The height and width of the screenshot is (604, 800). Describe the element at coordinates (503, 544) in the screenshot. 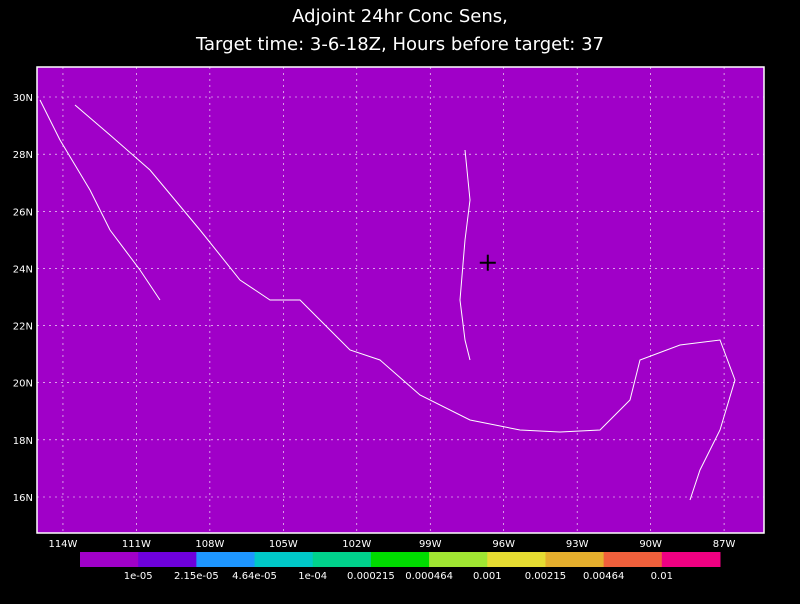

I see `x-tick-label: 96W` at that location.